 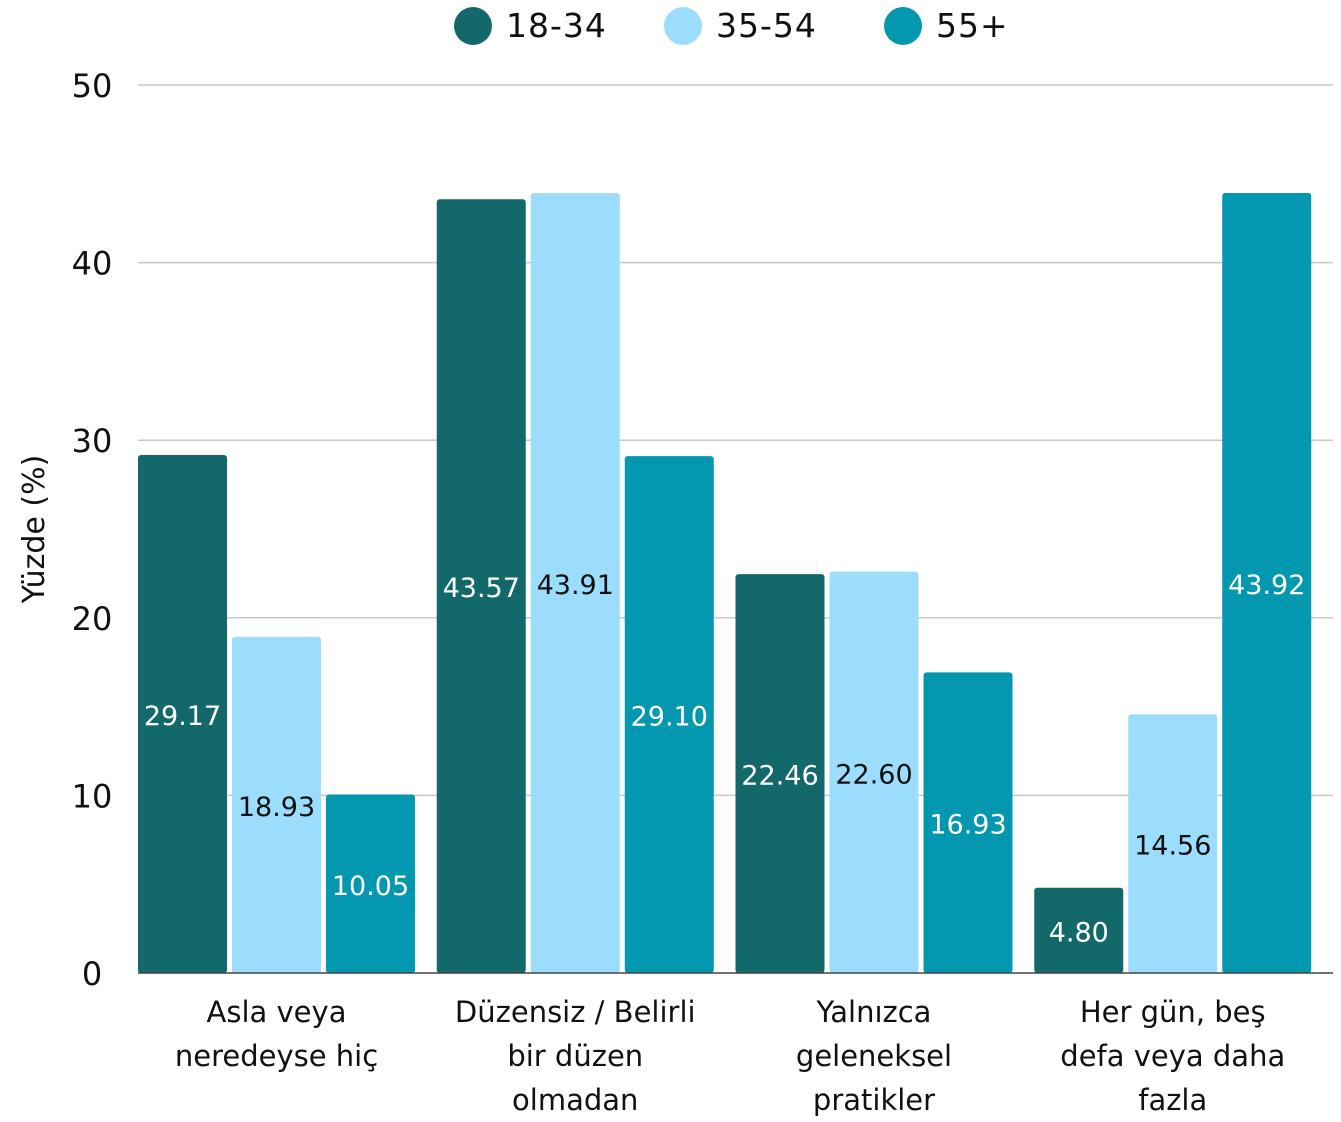 I want to click on data-label-35-54-3: 14.56, so click(x=1172, y=846).